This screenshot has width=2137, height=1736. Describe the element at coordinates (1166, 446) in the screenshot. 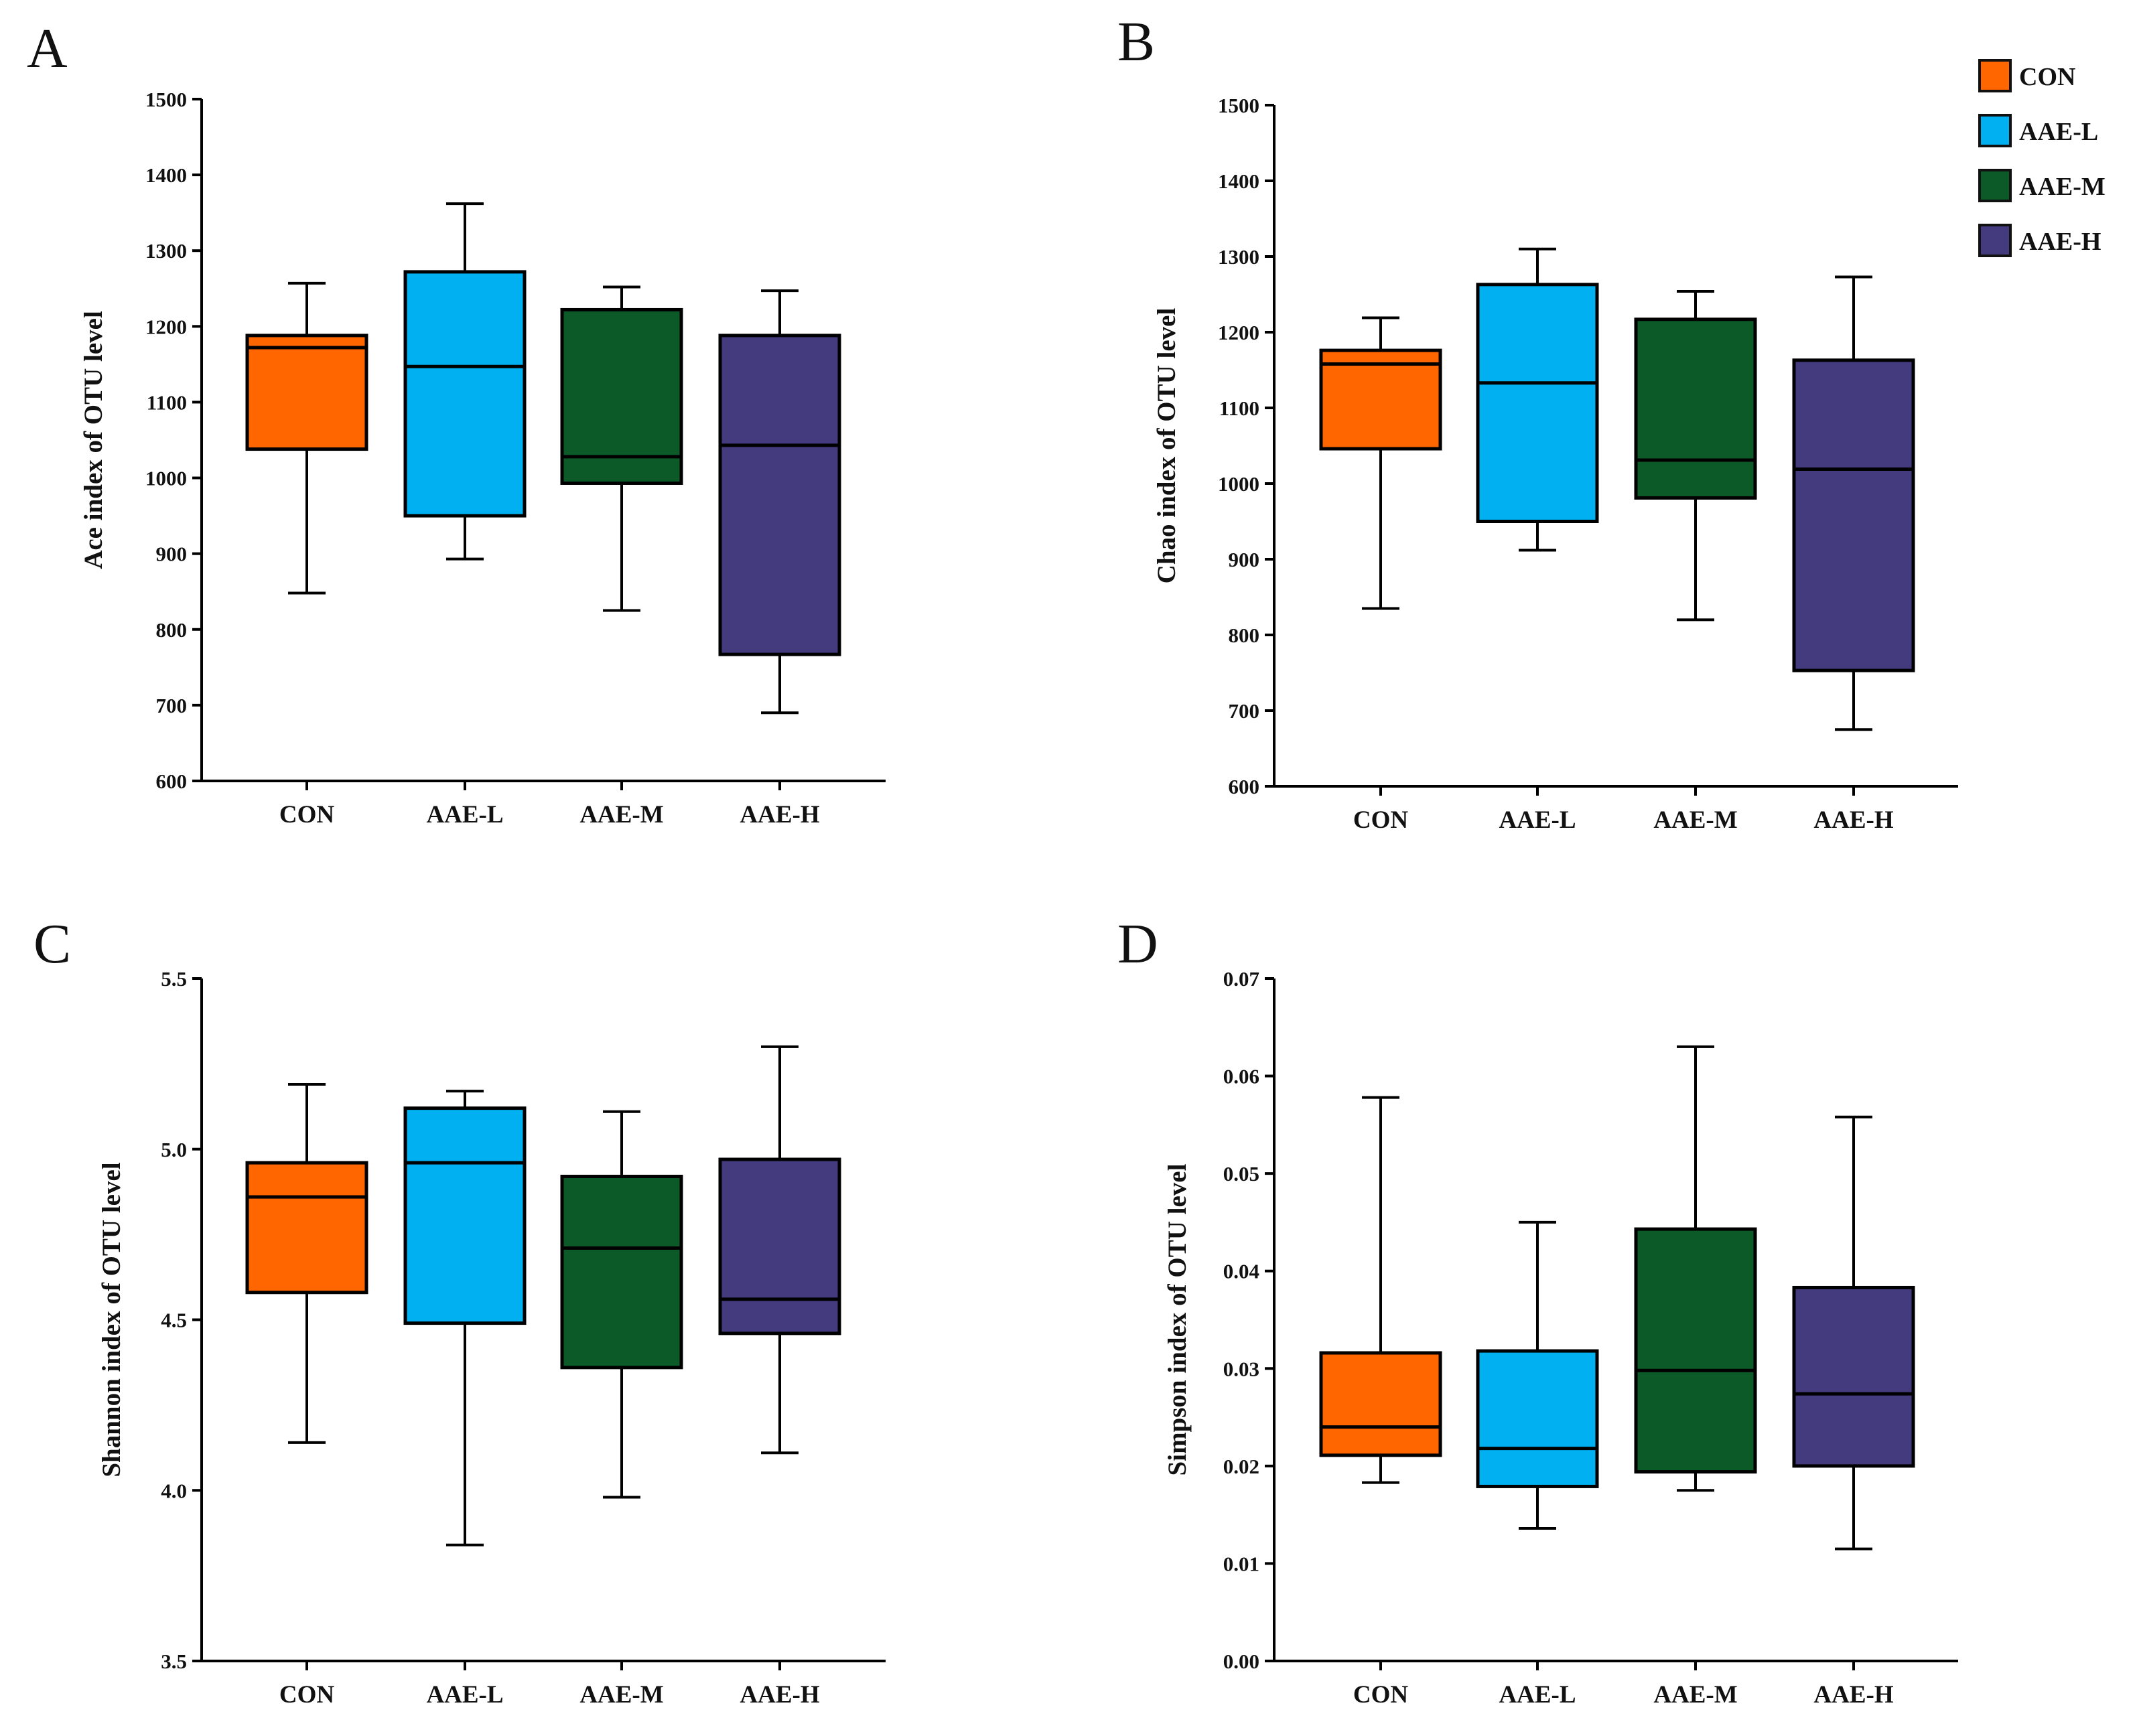

I see `y-axis-label: Chao index of OTU level` at that location.